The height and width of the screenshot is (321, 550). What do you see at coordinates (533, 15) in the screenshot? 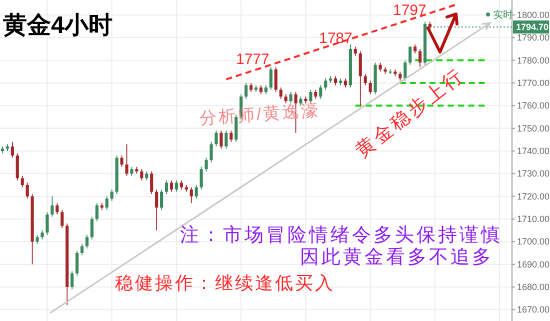
I see `y-tick-label: 1800.00` at bounding box center [533, 15].